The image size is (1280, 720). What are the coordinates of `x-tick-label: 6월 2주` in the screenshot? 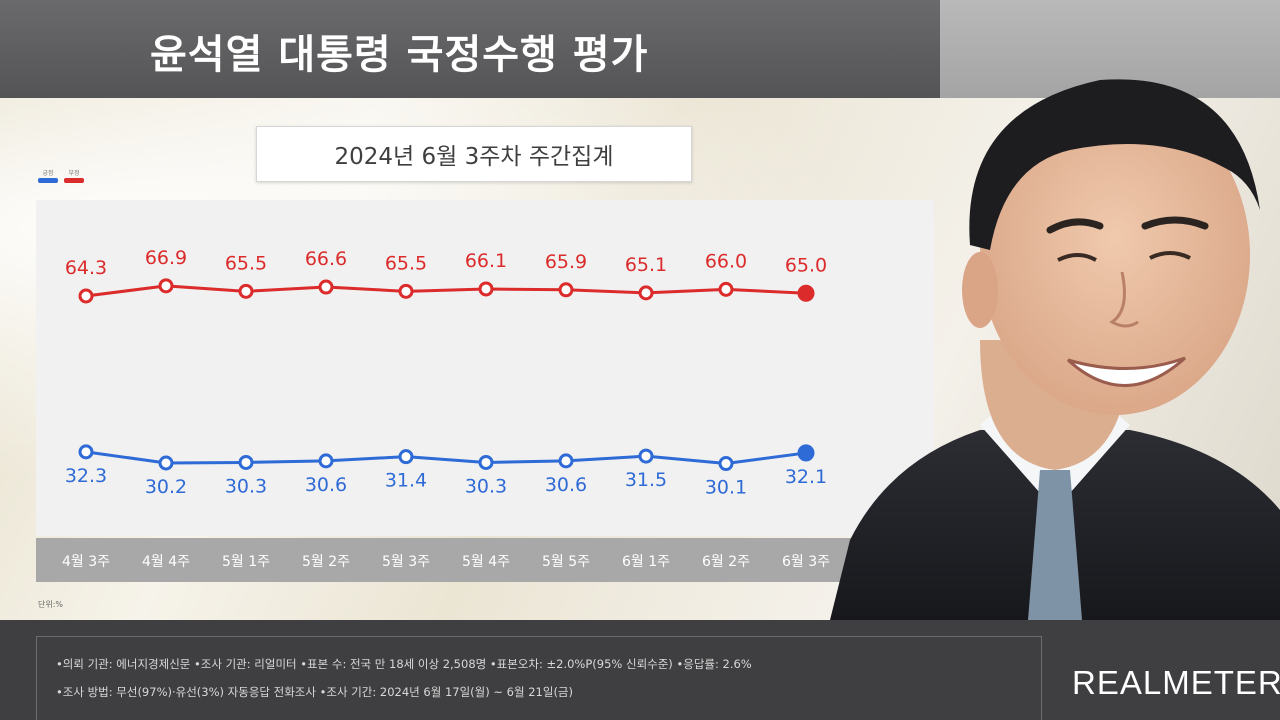 It's located at (726, 562).